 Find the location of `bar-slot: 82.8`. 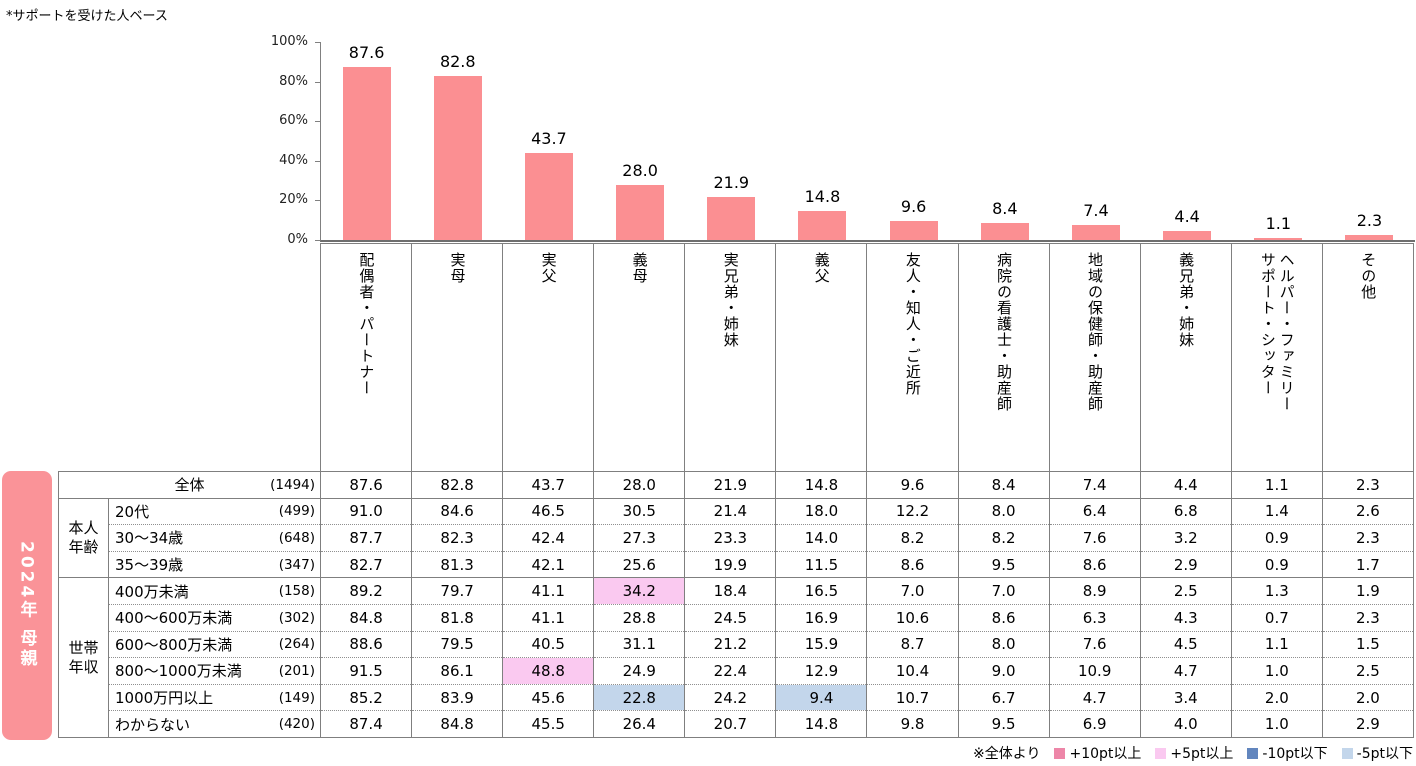

bar-slot: 82.8 is located at coordinates (457, 141).